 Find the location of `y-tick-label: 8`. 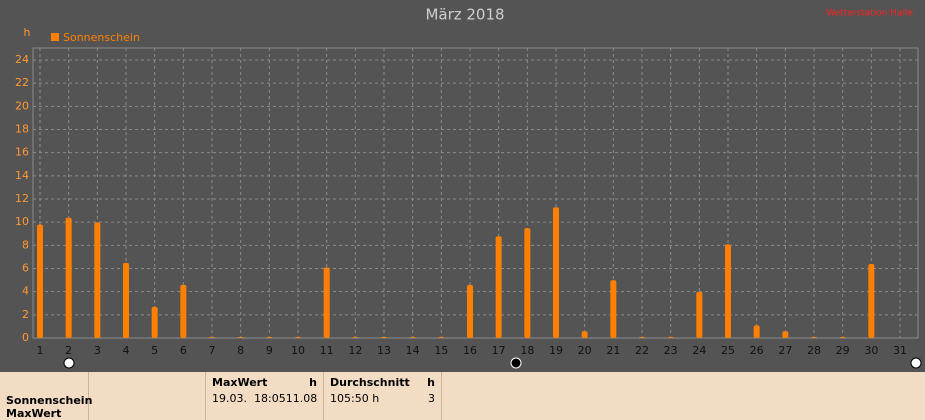

y-tick-label: 8 is located at coordinates (25, 244).